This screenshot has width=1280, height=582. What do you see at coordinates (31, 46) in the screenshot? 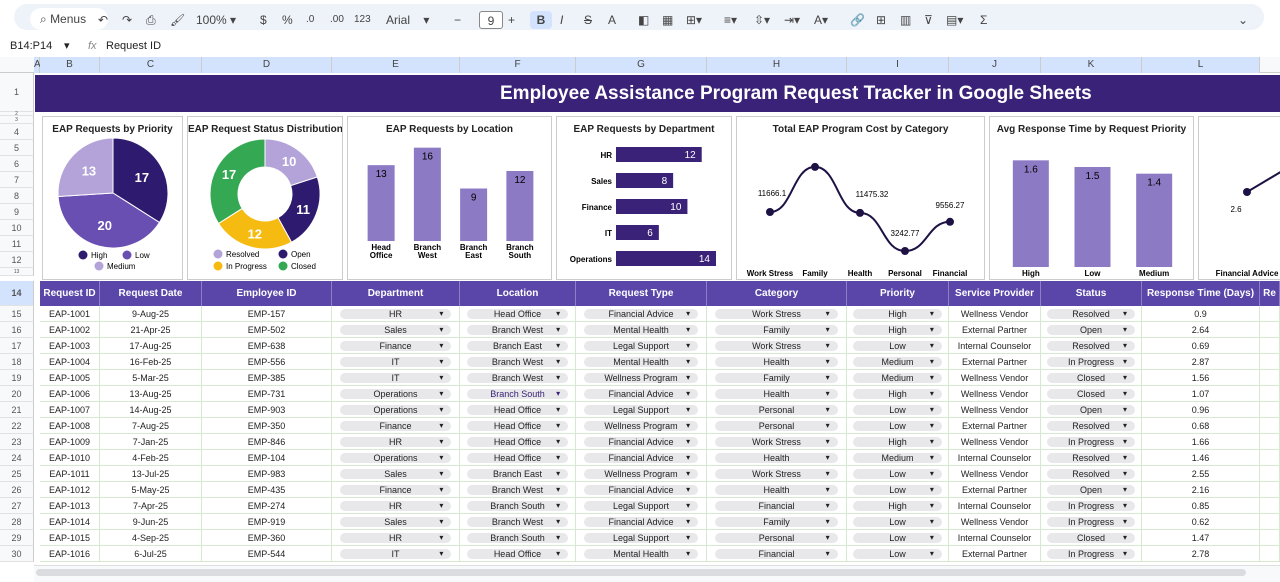
I see `name-box: B14:P14` at bounding box center [31, 46].